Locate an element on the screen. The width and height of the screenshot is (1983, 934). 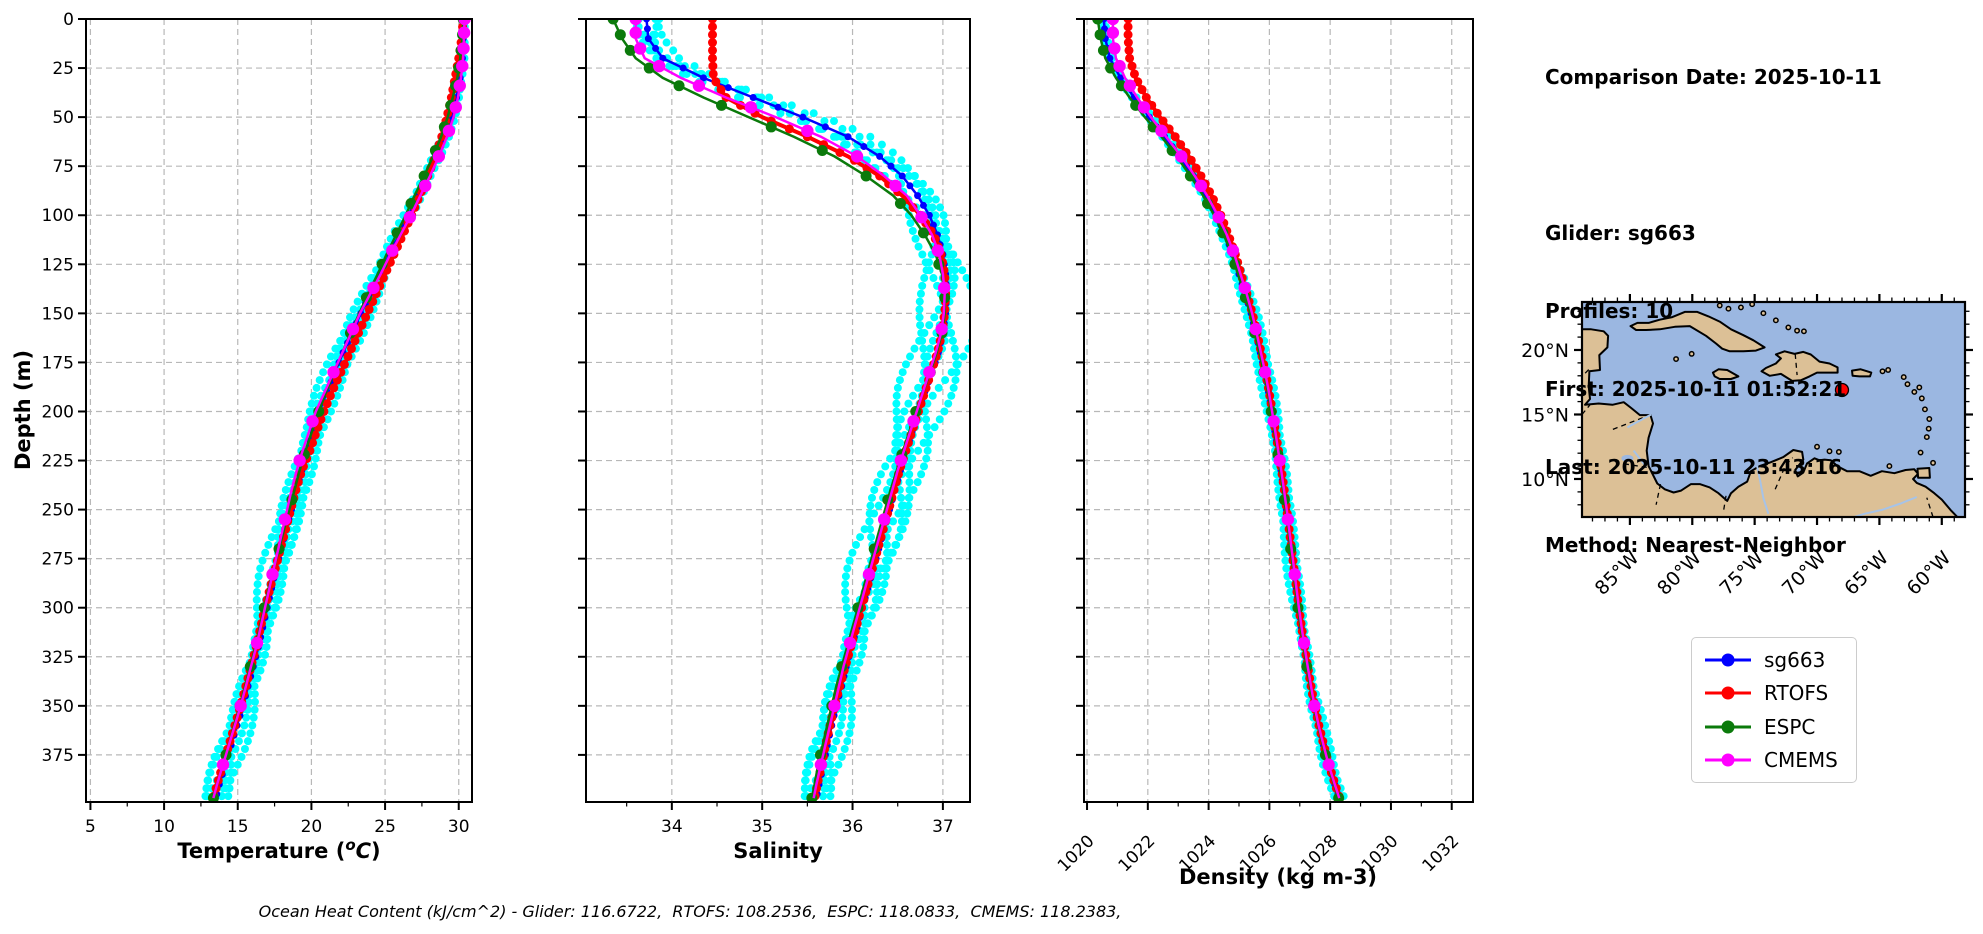
map-ticks is located at coordinates (1773, 409).